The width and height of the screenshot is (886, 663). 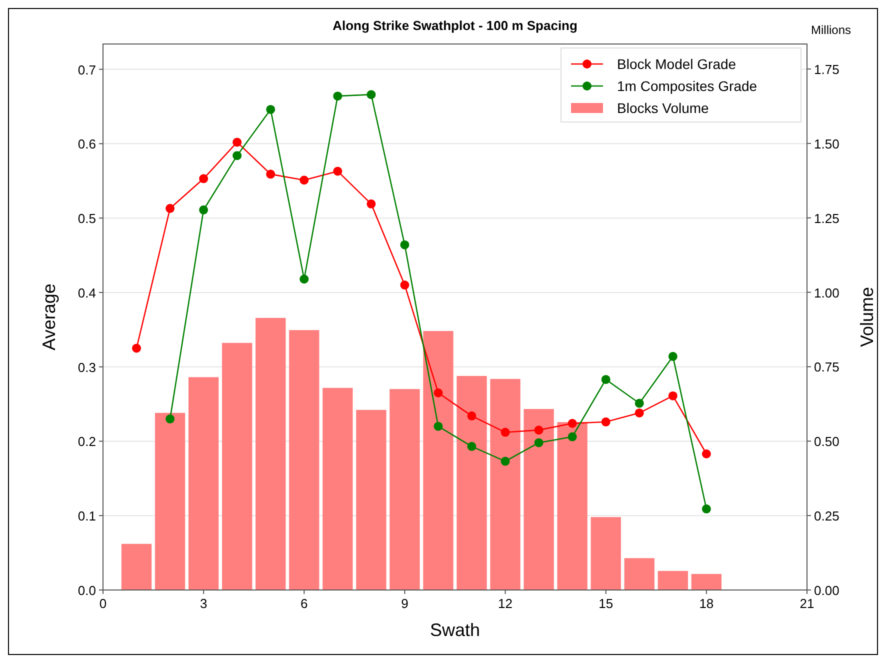 What do you see at coordinates (827, 218) in the screenshot?
I see `y2-tick-label: 1.25` at bounding box center [827, 218].